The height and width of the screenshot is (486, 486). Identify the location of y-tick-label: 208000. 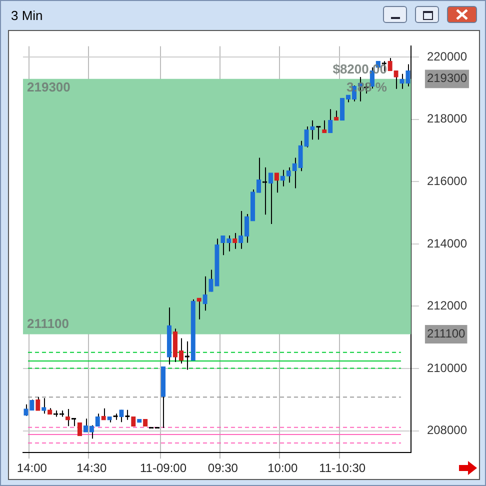
(447, 430).